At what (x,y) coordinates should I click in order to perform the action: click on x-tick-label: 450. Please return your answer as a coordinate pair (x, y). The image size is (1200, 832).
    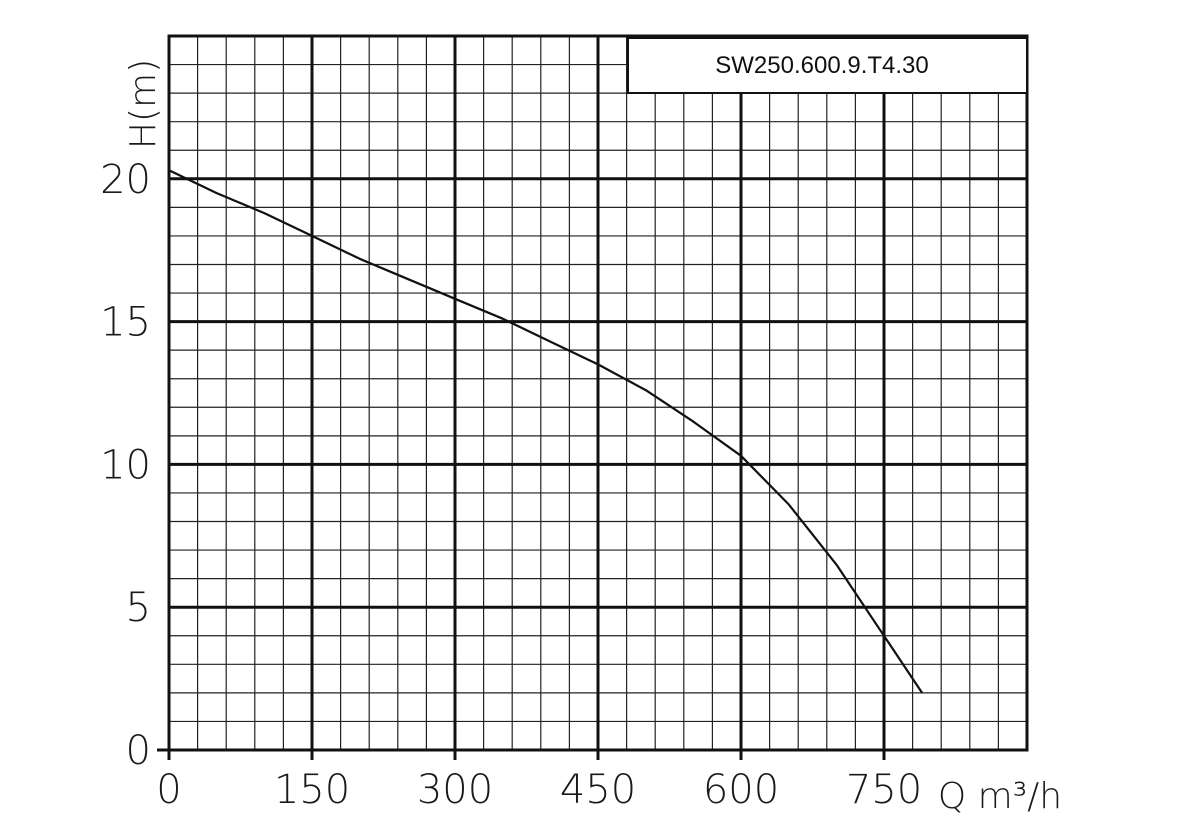
    Looking at the image, I should click on (598, 790).